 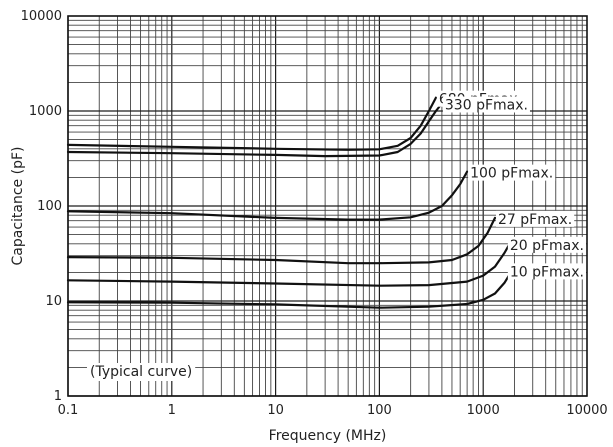 I want to click on typical-curve-note-background, so click(x=141, y=372).